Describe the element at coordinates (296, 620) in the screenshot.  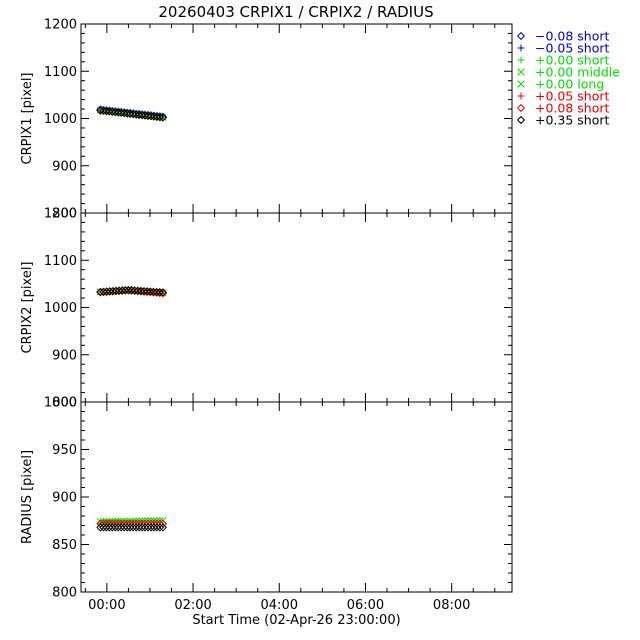
I see `x-axis-label: Start Time (02-Apr-26 23:00:00)` at that location.